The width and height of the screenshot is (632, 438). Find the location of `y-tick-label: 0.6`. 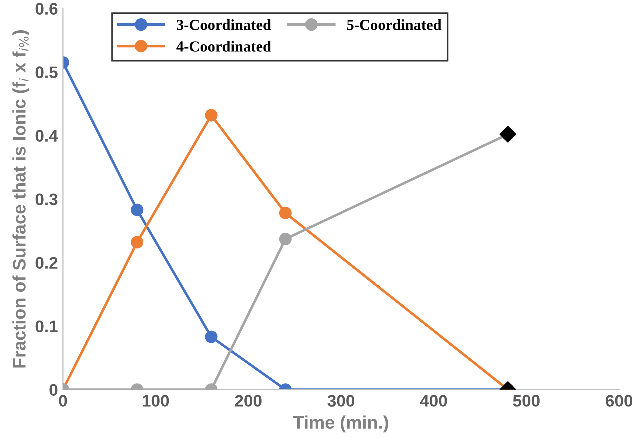

y-tick-label: 0.6 is located at coordinates (47, 9).